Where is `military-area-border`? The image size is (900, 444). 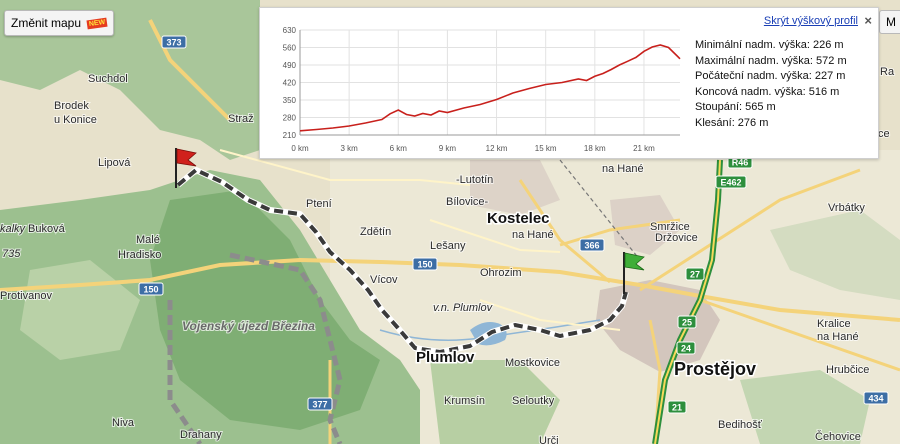
military-area-border is located at coordinates (255, 348).